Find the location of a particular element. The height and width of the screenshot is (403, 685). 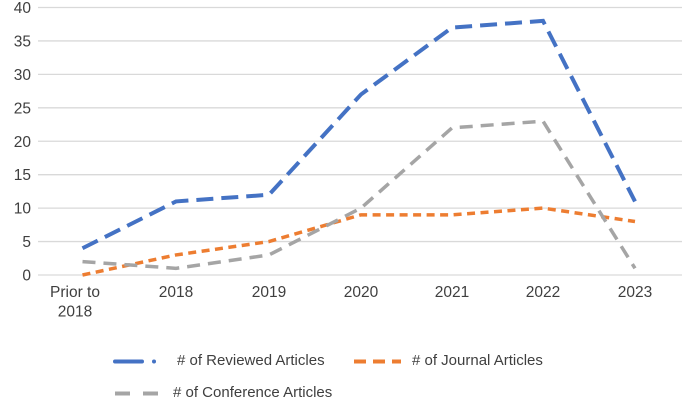

legend-item-journal-articles: # of Journal Articles is located at coordinates (447, 361).